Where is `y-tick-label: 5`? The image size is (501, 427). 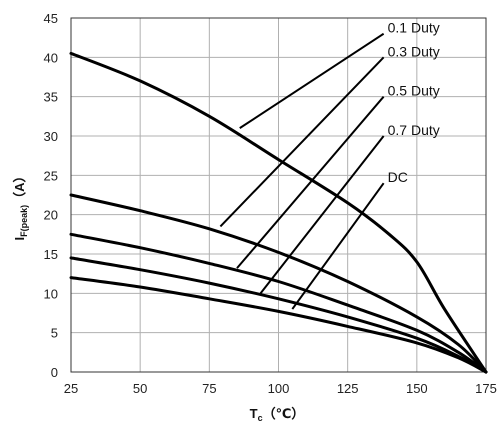 y-tick-label: 5 is located at coordinates (54, 333).